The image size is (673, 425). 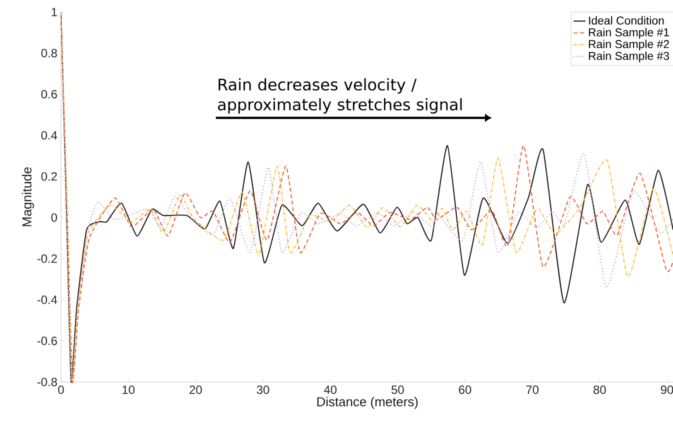 I want to click on x-tick-label: 60, so click(x=465, y=390).